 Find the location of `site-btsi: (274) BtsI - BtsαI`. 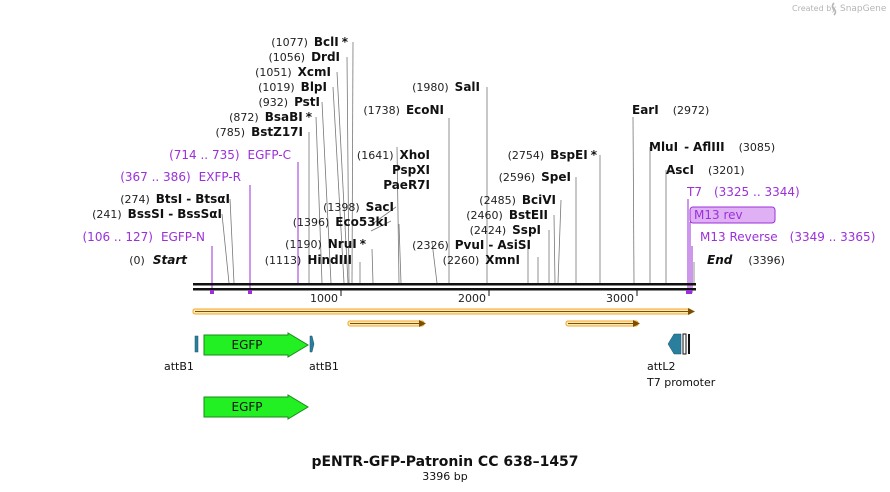

site-btsi: (274) BtsI - BtsαI is located at coordinates (175, 199).